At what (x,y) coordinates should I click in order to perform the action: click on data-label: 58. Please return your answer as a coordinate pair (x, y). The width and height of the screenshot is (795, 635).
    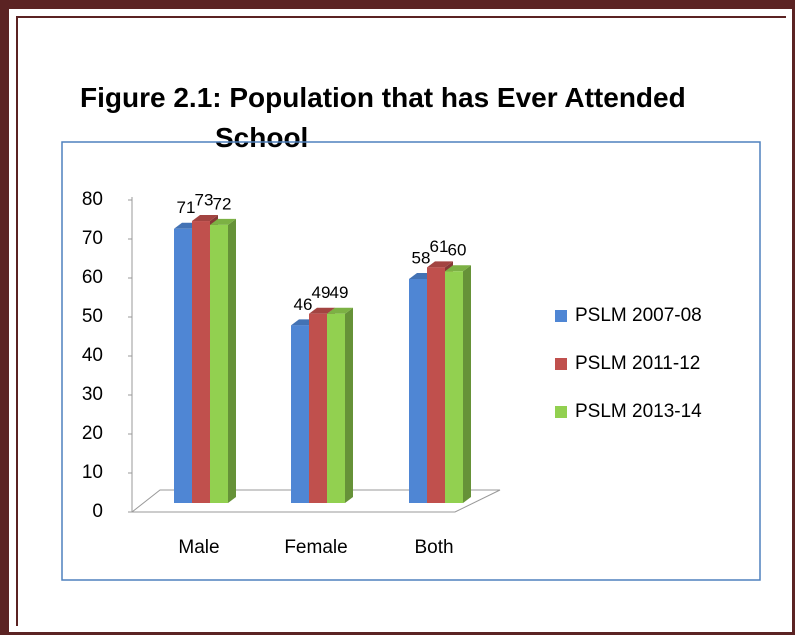
    Looking at the image, I should click on (421, 257).